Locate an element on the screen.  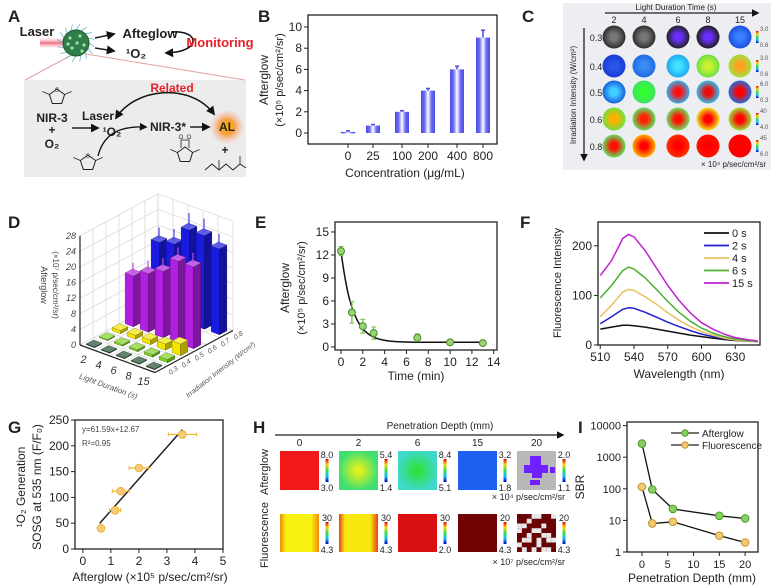
y-tick-label: 50 is located at coordinates (63, 523).